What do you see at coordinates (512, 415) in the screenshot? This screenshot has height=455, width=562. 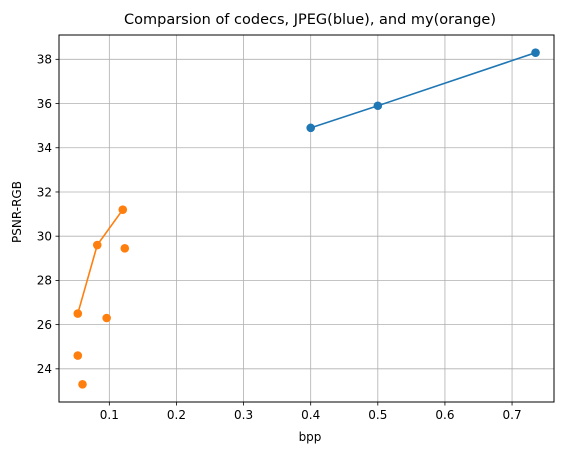 I see `x-tick-label: 0.7` at bounding box center [512, 415].